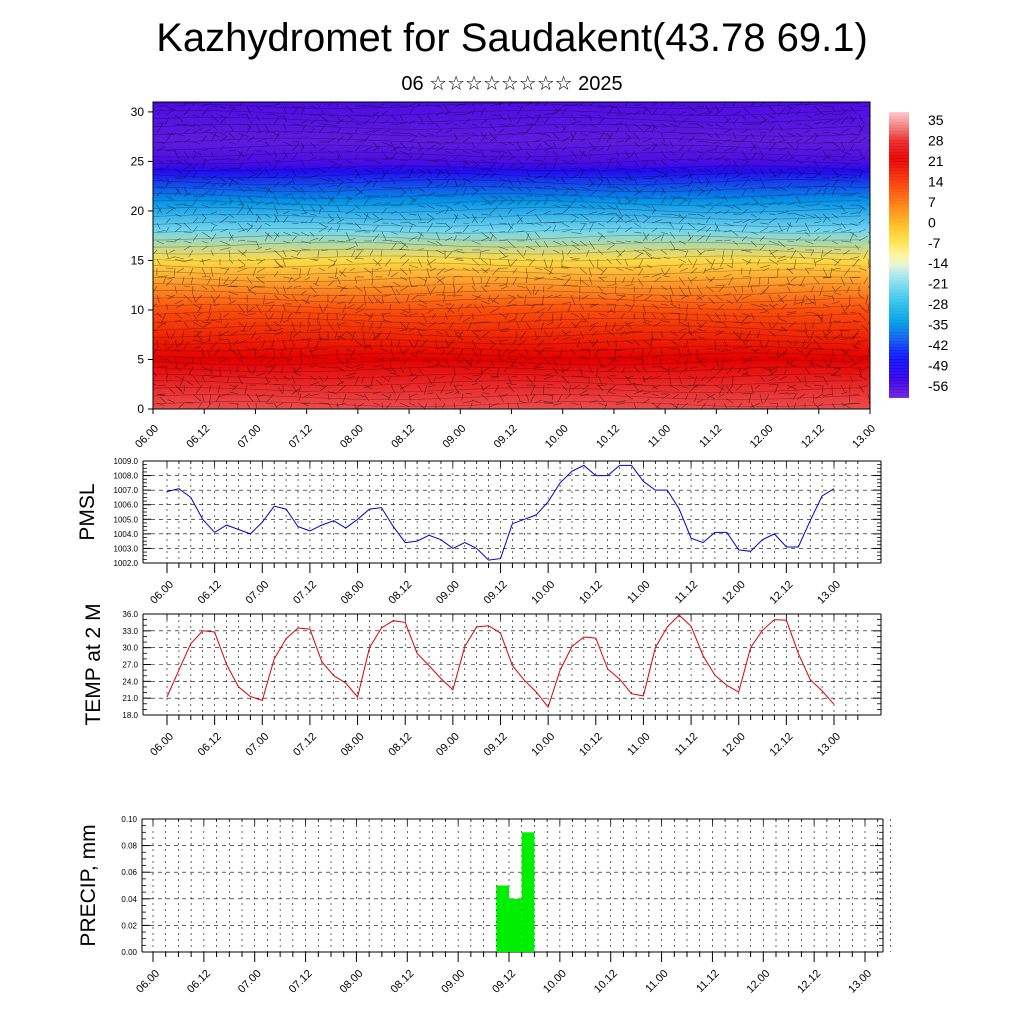 The height and width of the screenshot is (1024, 1024). I want to click on x-tick-label: 09.00, so click(454, 437).